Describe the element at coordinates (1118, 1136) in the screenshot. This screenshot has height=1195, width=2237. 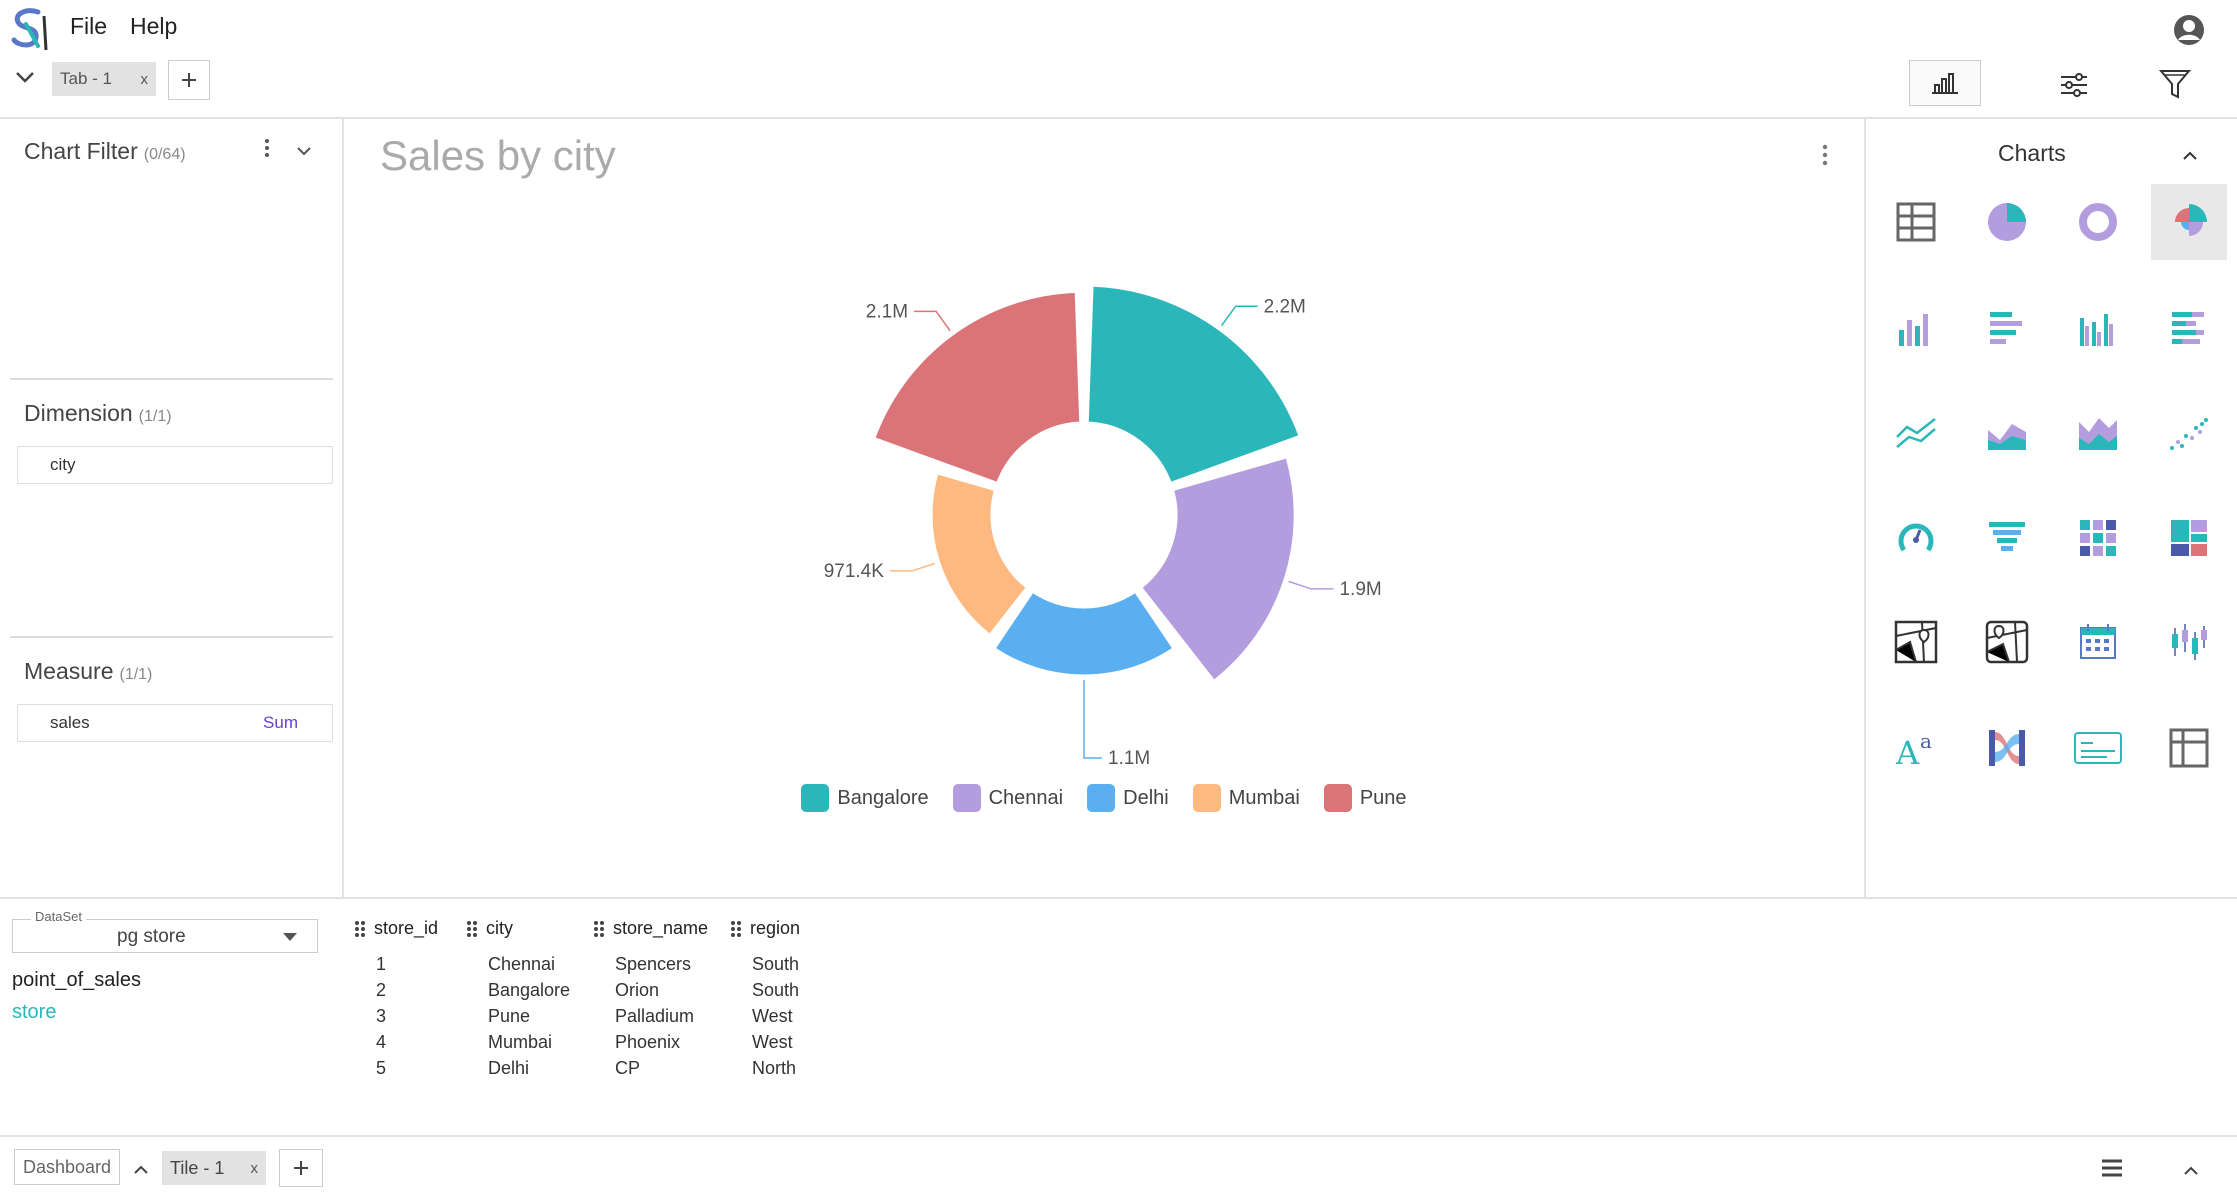
I see `bottom-bar-divider` at that location.